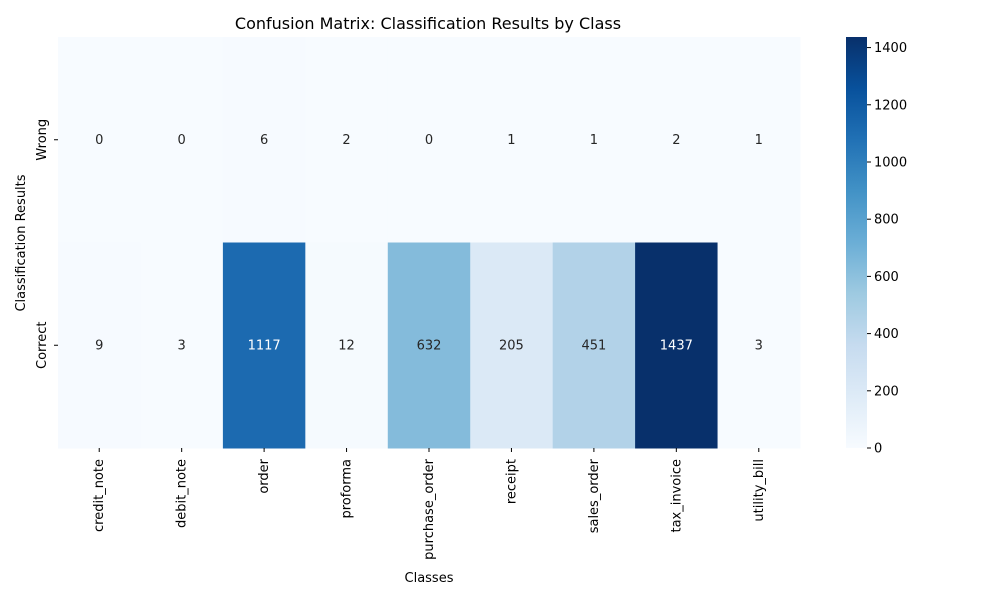  Describe the element at coordinates (890, 105) in the screenshot. I see `colorbar-tick-label: 1200` at that location.